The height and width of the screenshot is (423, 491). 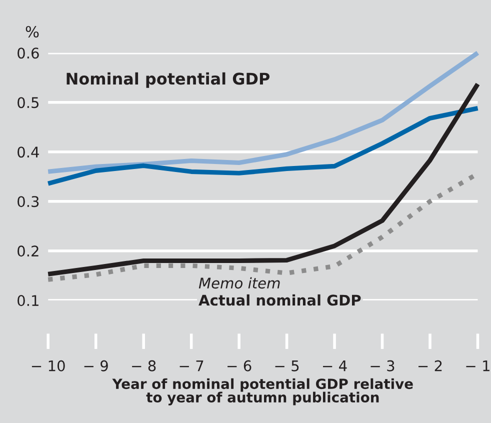 I want to click on x-tick-label: − 1, so click(x=478, y=366).